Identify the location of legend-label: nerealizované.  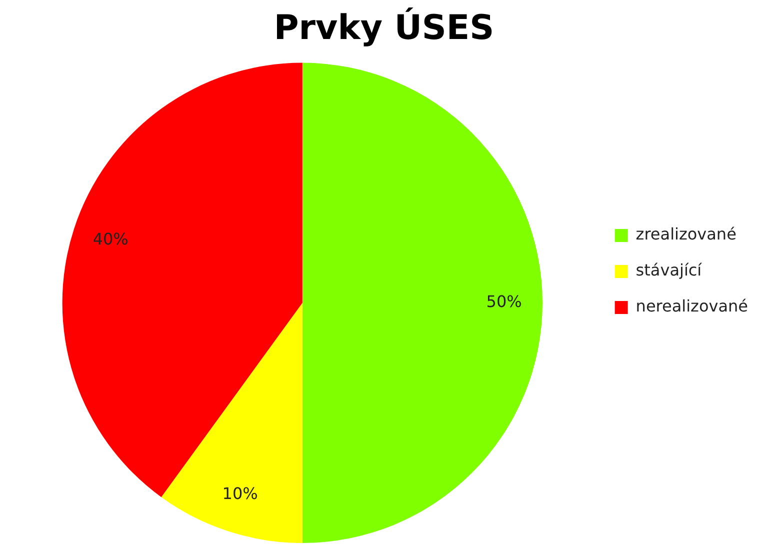
(692, 306).